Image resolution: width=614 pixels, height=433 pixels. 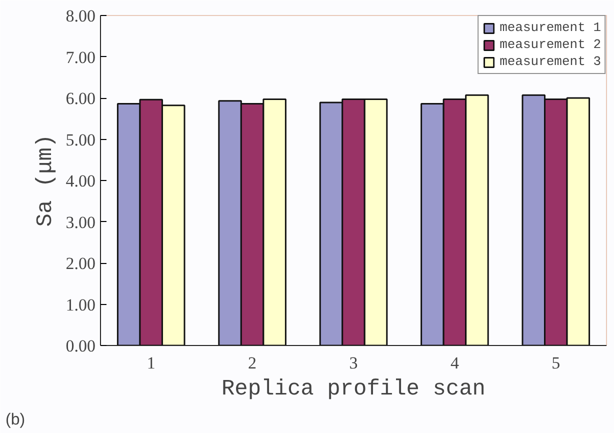 What do you see at coordinates (353, 389) in the screenshot?
I see `x-axis-title: Replica profile scan` at bounding box center [353, 389].